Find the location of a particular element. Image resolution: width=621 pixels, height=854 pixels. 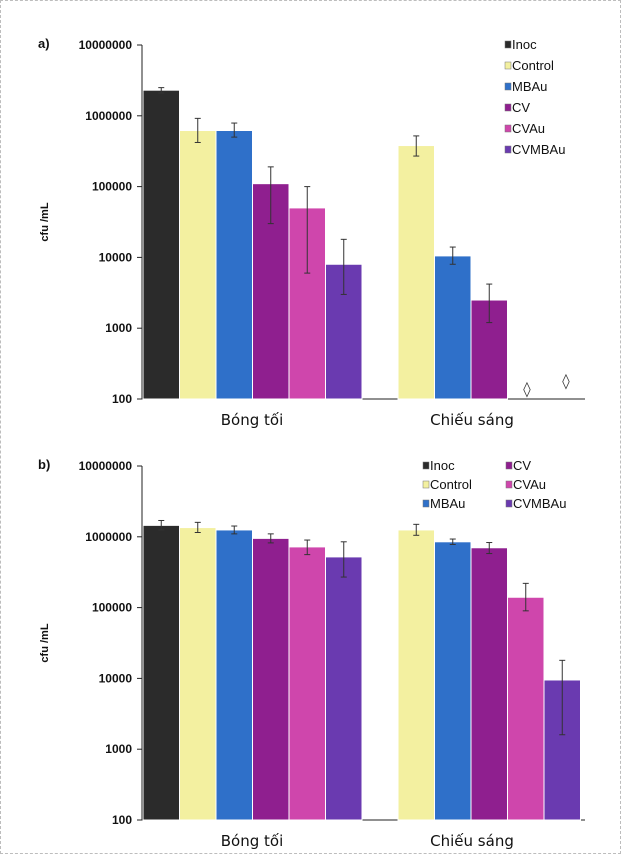

panel-label: b) is located at coordinates (44, 464).